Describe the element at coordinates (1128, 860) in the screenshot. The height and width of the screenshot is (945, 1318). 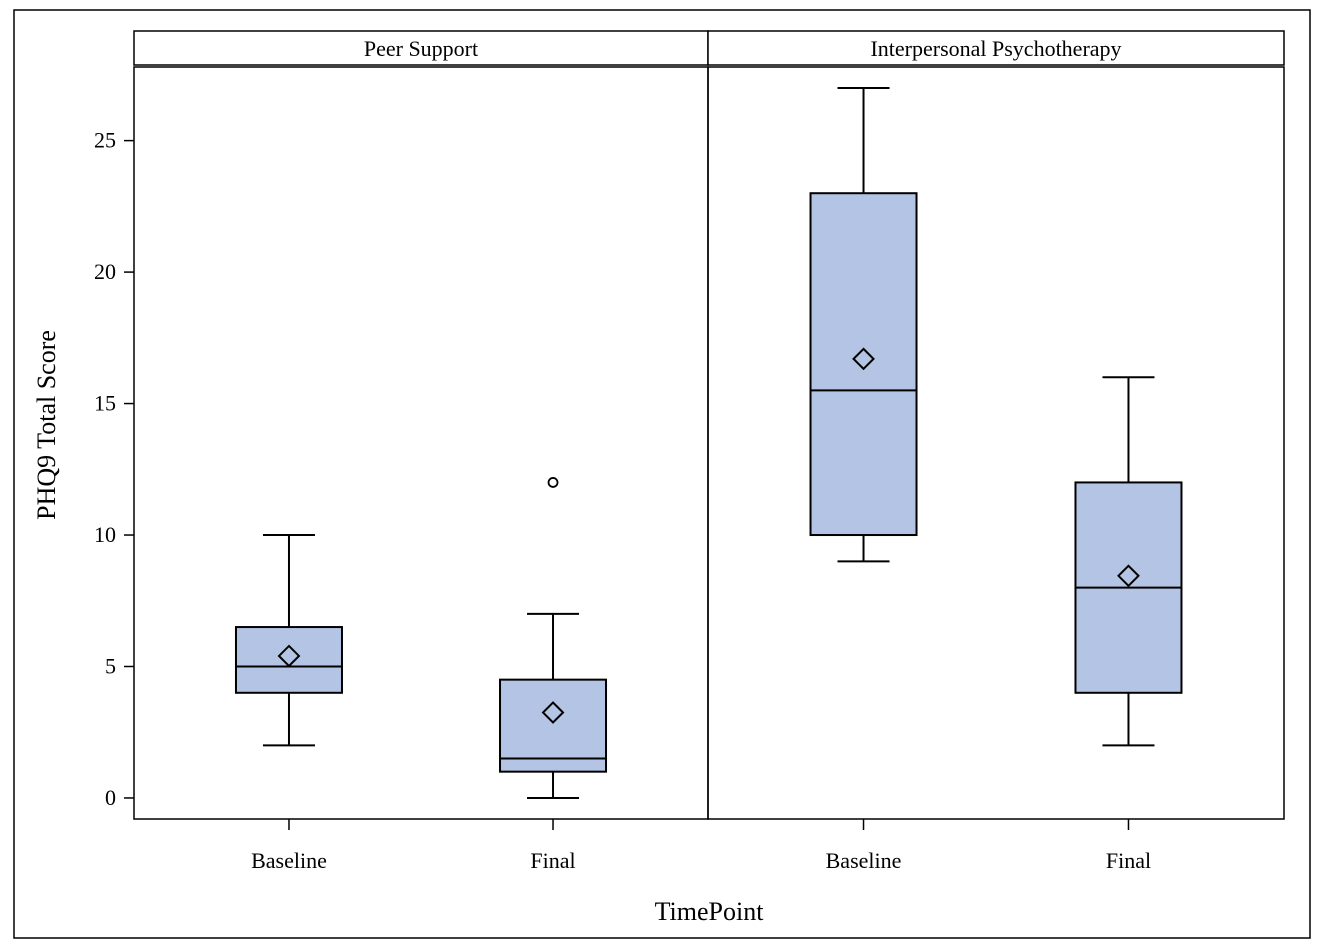
I see `x-tick-label-p2-final: Final` at that location.